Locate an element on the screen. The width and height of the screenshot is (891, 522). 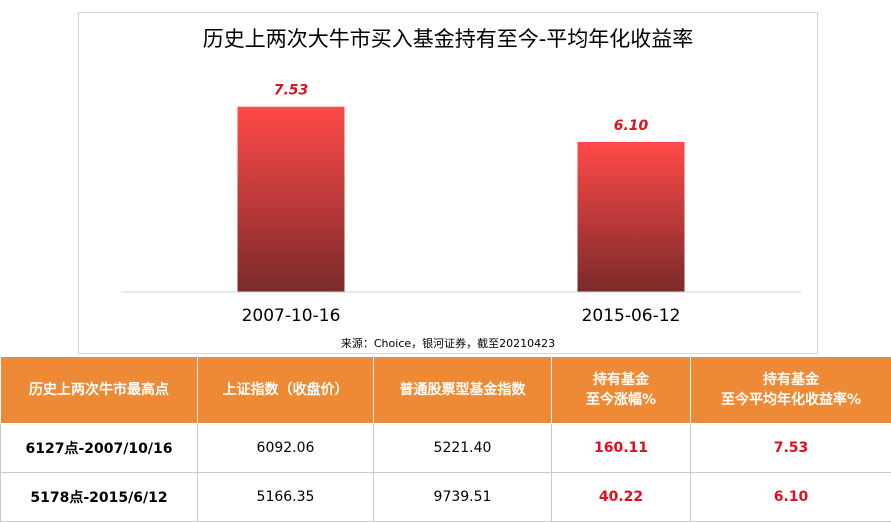
gain-cell: 160.11 is located at coordinates (621, 448).